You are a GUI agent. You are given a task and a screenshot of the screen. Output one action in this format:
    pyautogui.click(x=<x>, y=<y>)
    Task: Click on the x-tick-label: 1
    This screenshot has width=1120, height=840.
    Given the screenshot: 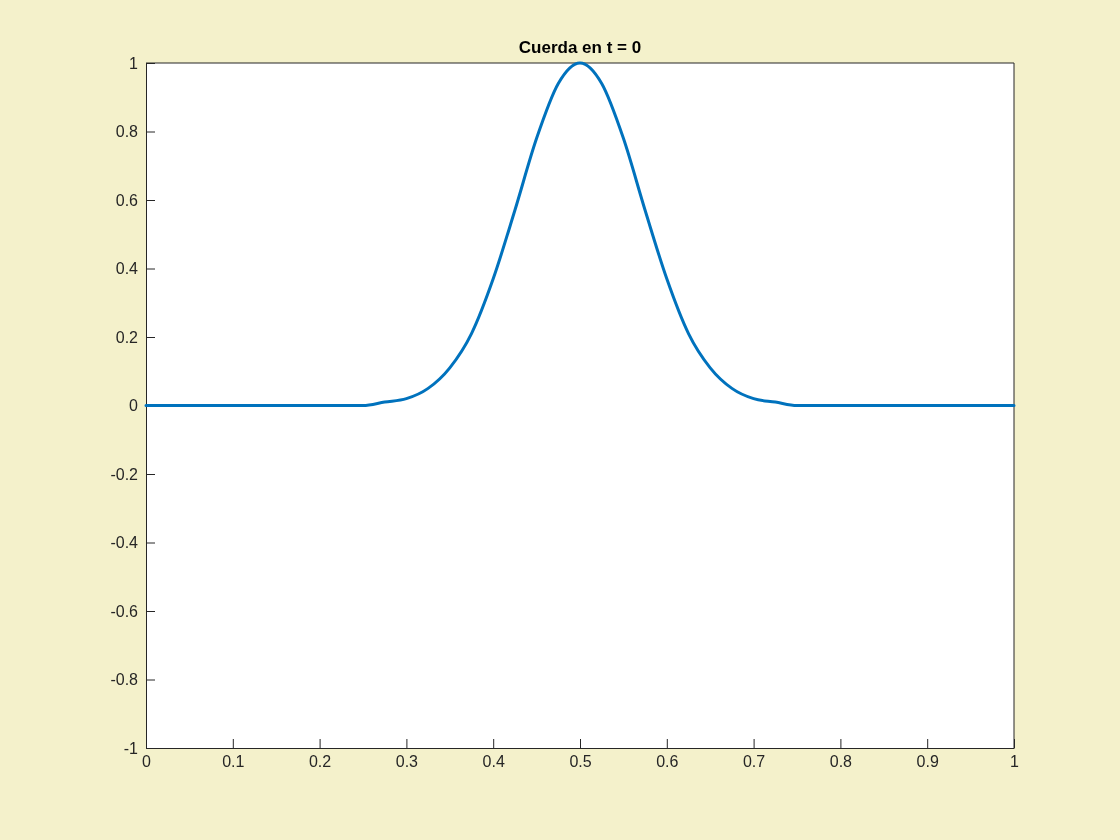 What is the action you would take?
    pyautogui.click(x=1015, y=762)
    